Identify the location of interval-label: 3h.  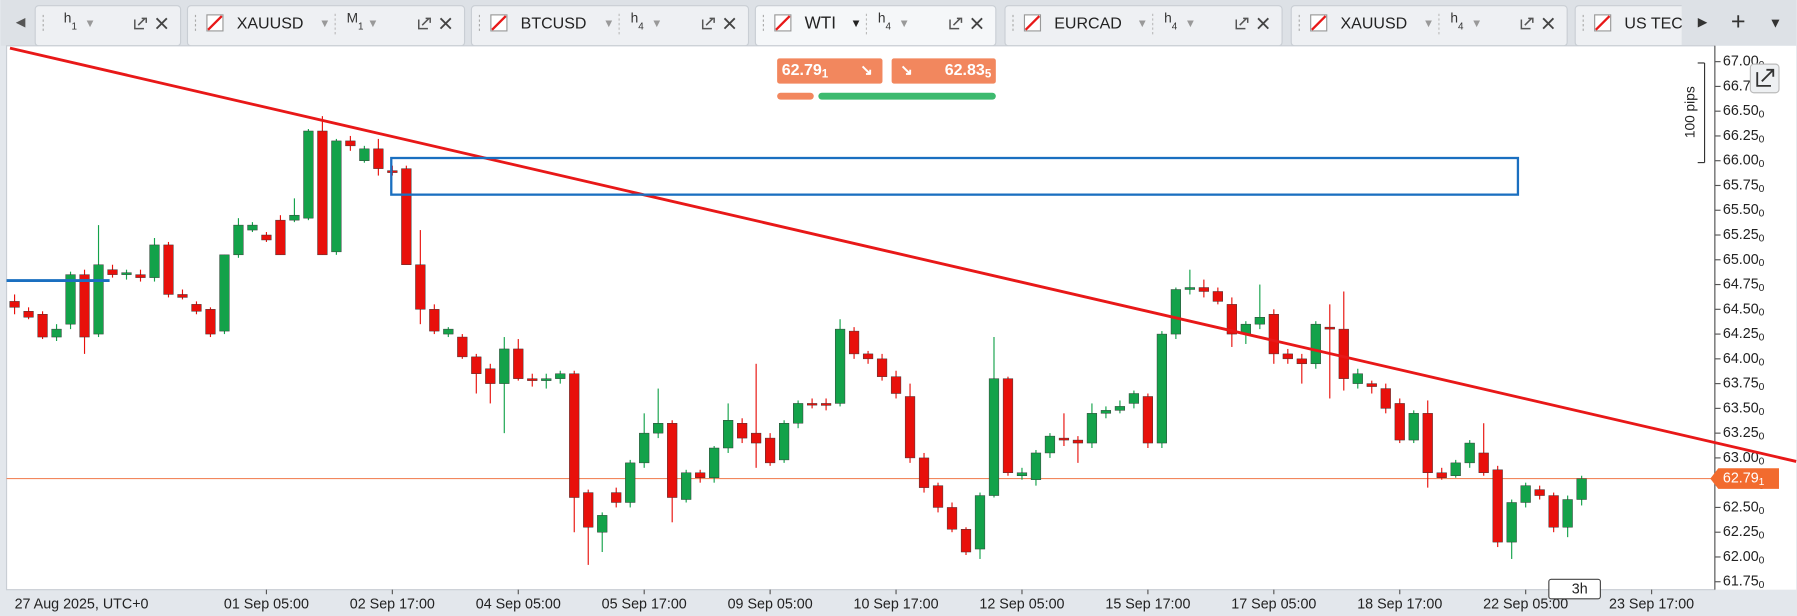
(1580, 589).